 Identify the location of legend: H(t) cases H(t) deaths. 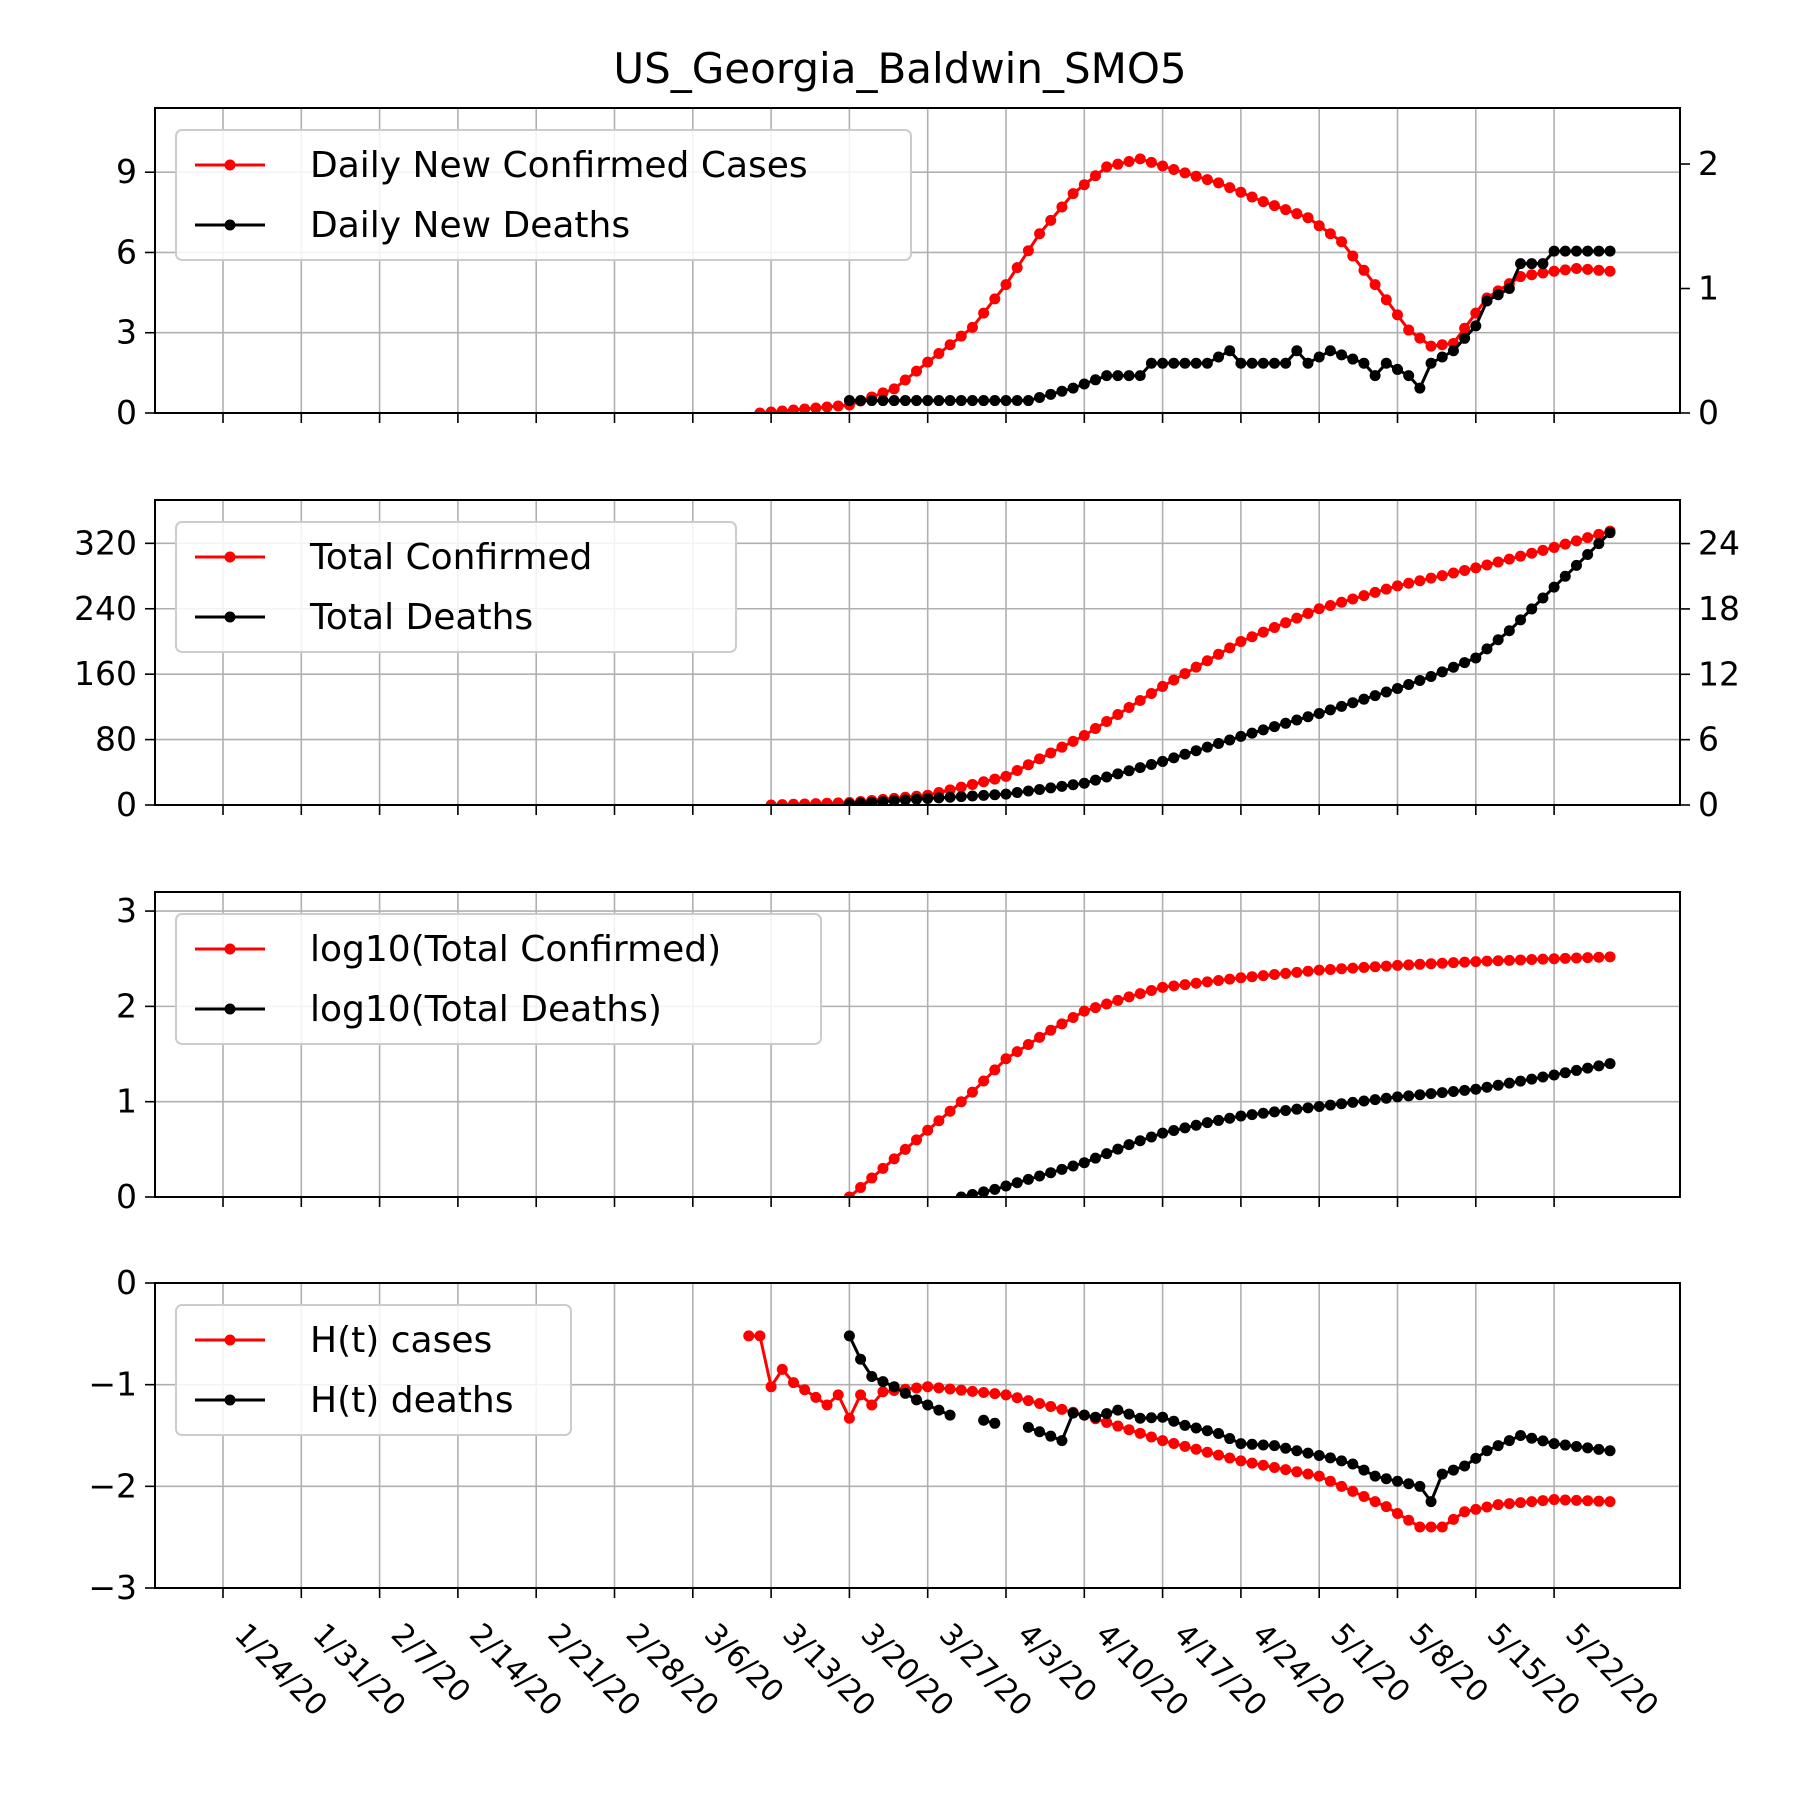
(373, 1370).